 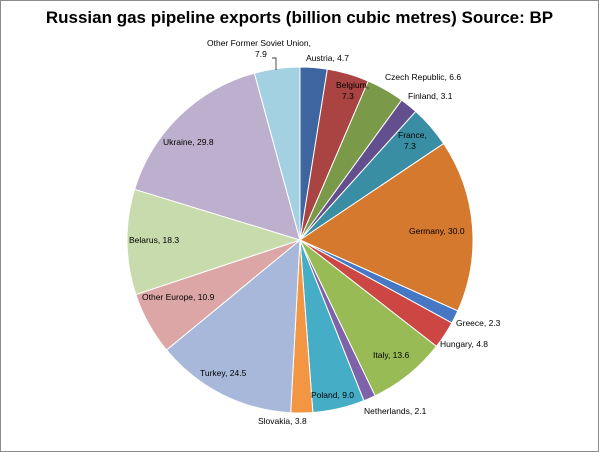 What do you see at coordinates (395, 411) in the screenshot?
I see `slice-label-netherlands: Netherlands, 2.1` at bounding box center [395, 411].